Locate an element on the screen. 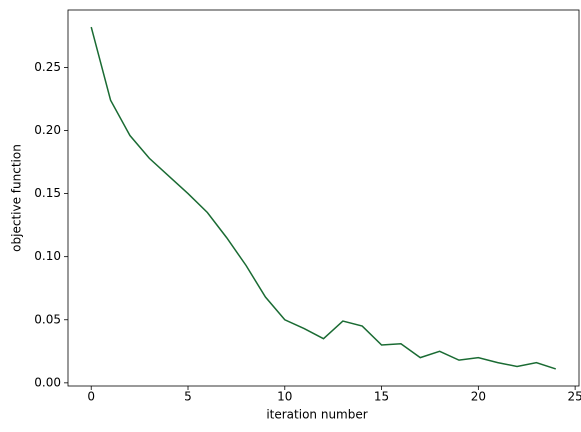  y-tick-label: 0.00 is located at coordinates (47, 382).